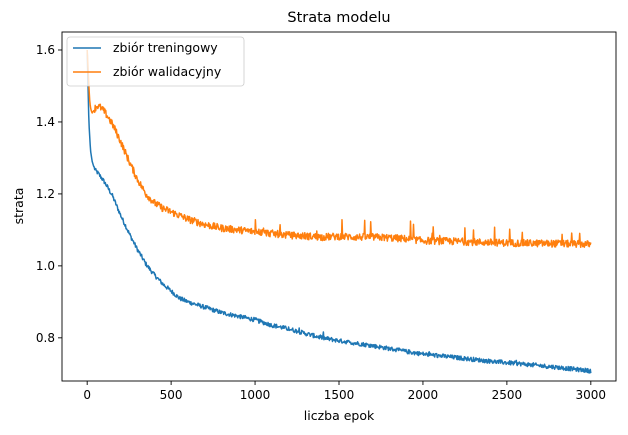  I want to click on x-axis-title: liczba epok, so click(339, 415).